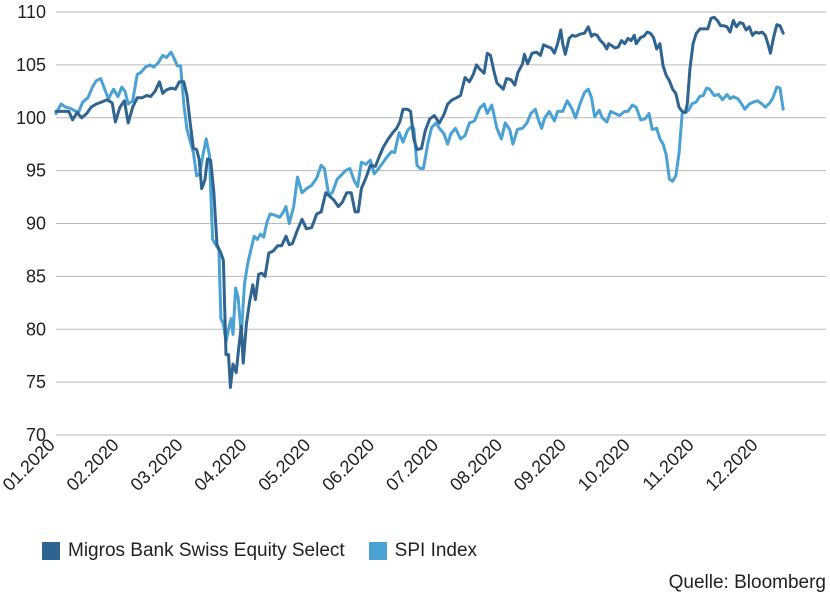  Describe the element at coordinates (747, 582) in the screenshot. I see `source-note: Quelle: Bloomberg` at that location.